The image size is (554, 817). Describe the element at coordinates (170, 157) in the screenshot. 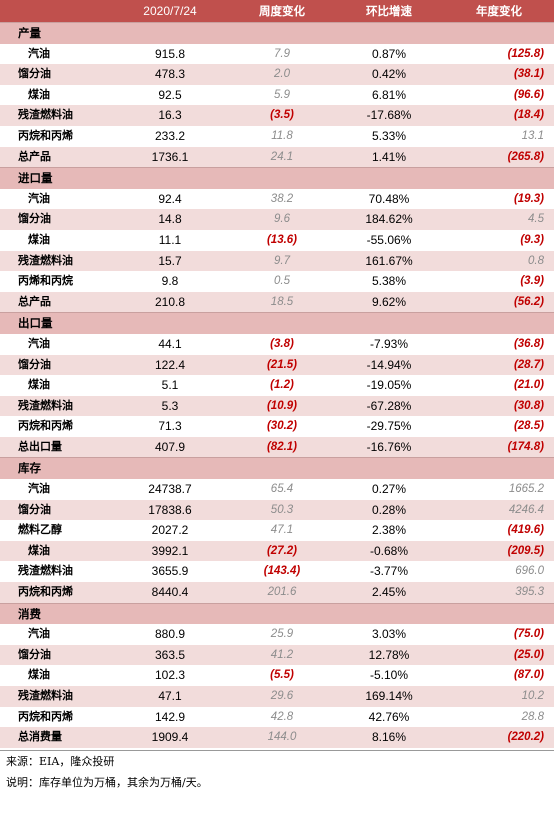

I see `row-value: 1736.1` at that location.